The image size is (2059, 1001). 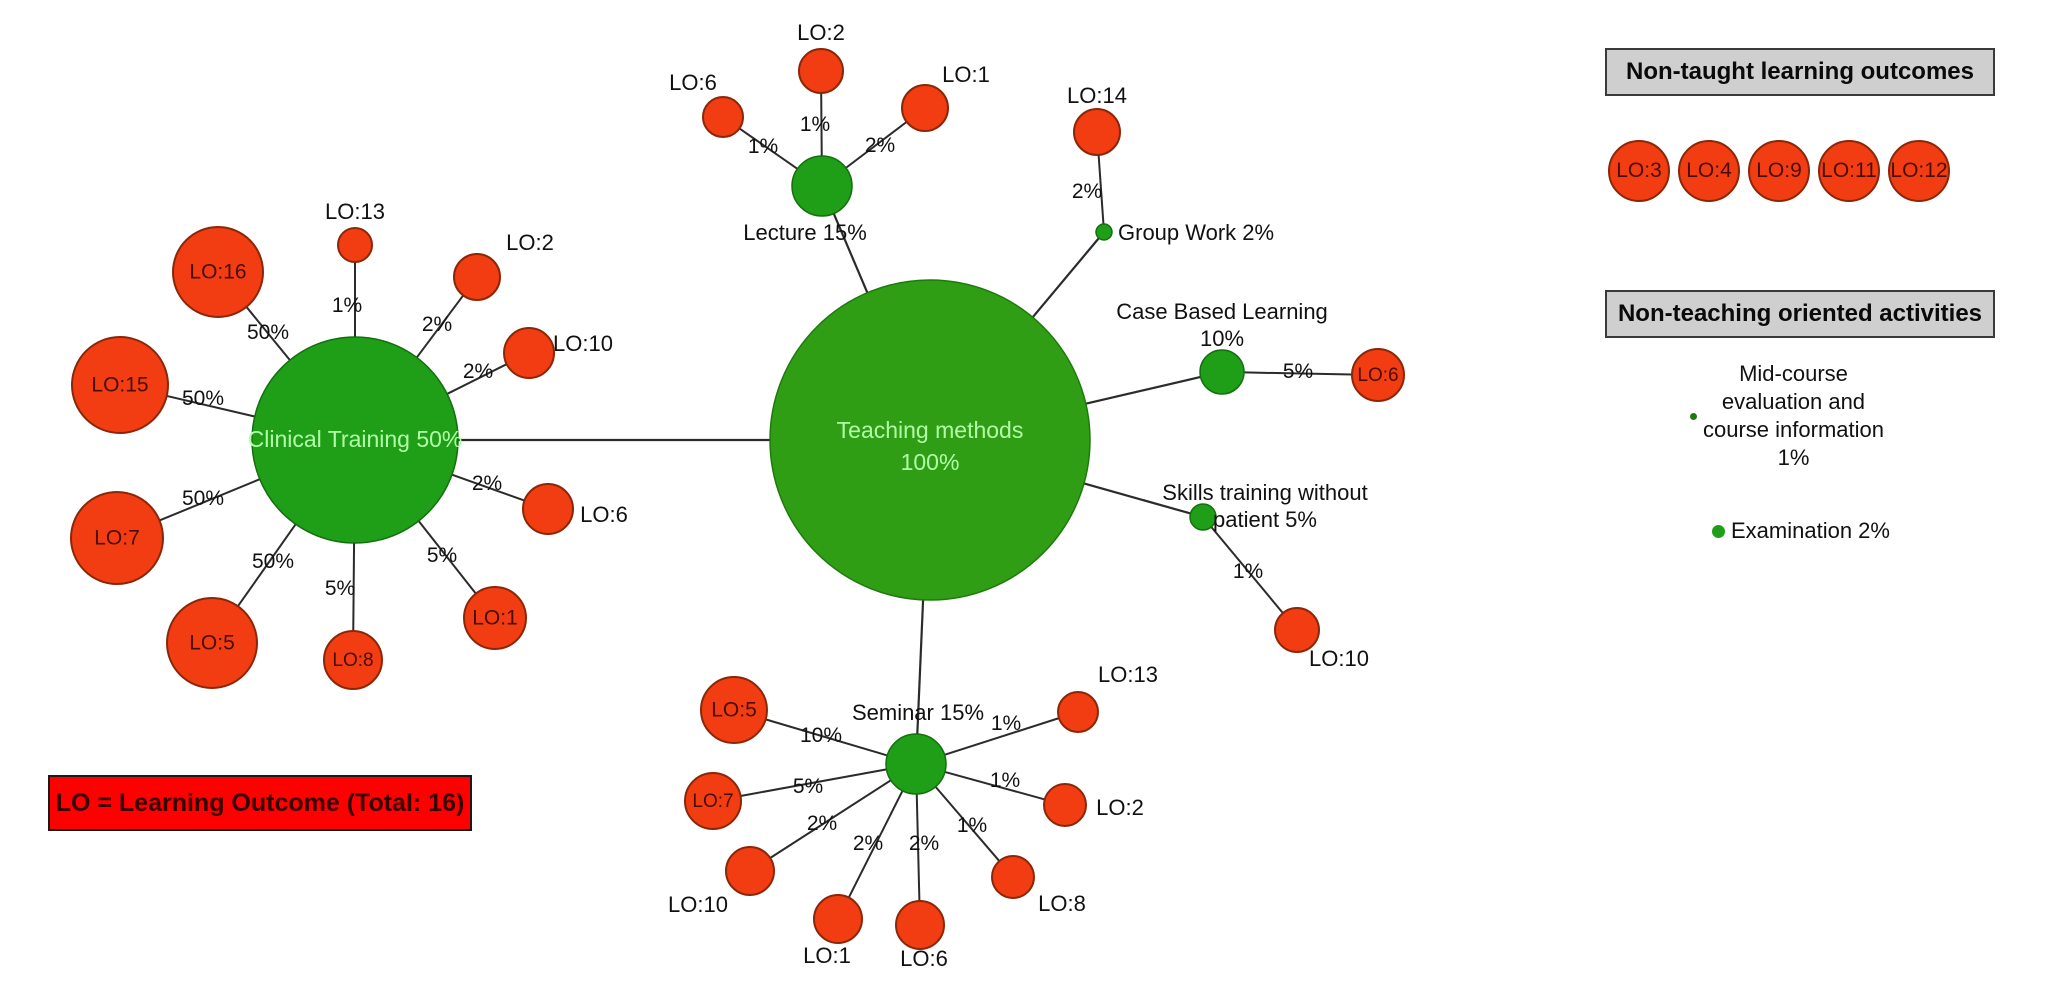 I want to click on method-label-casebased: Case Based Learning, so click(x=1222, y=311).